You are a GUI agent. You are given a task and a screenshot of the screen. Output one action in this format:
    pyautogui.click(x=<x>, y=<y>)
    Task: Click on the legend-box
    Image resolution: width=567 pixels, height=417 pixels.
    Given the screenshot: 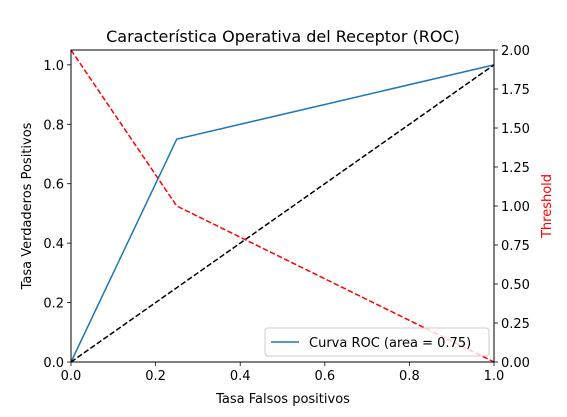 What is the action you would take?
    pyautogui.click(x=377, y=342)
    